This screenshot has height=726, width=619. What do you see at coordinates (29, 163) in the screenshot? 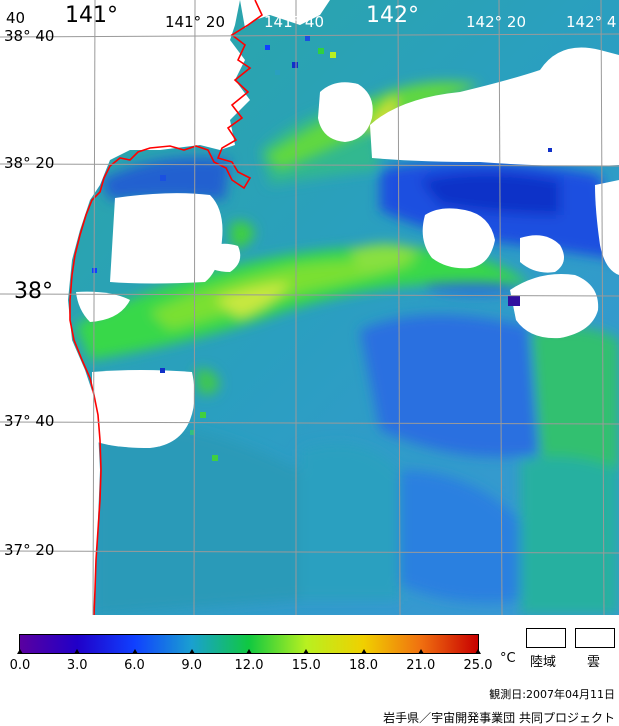
I see `lat-label-38-20: 38° 20` at bounding box center [29, 163].